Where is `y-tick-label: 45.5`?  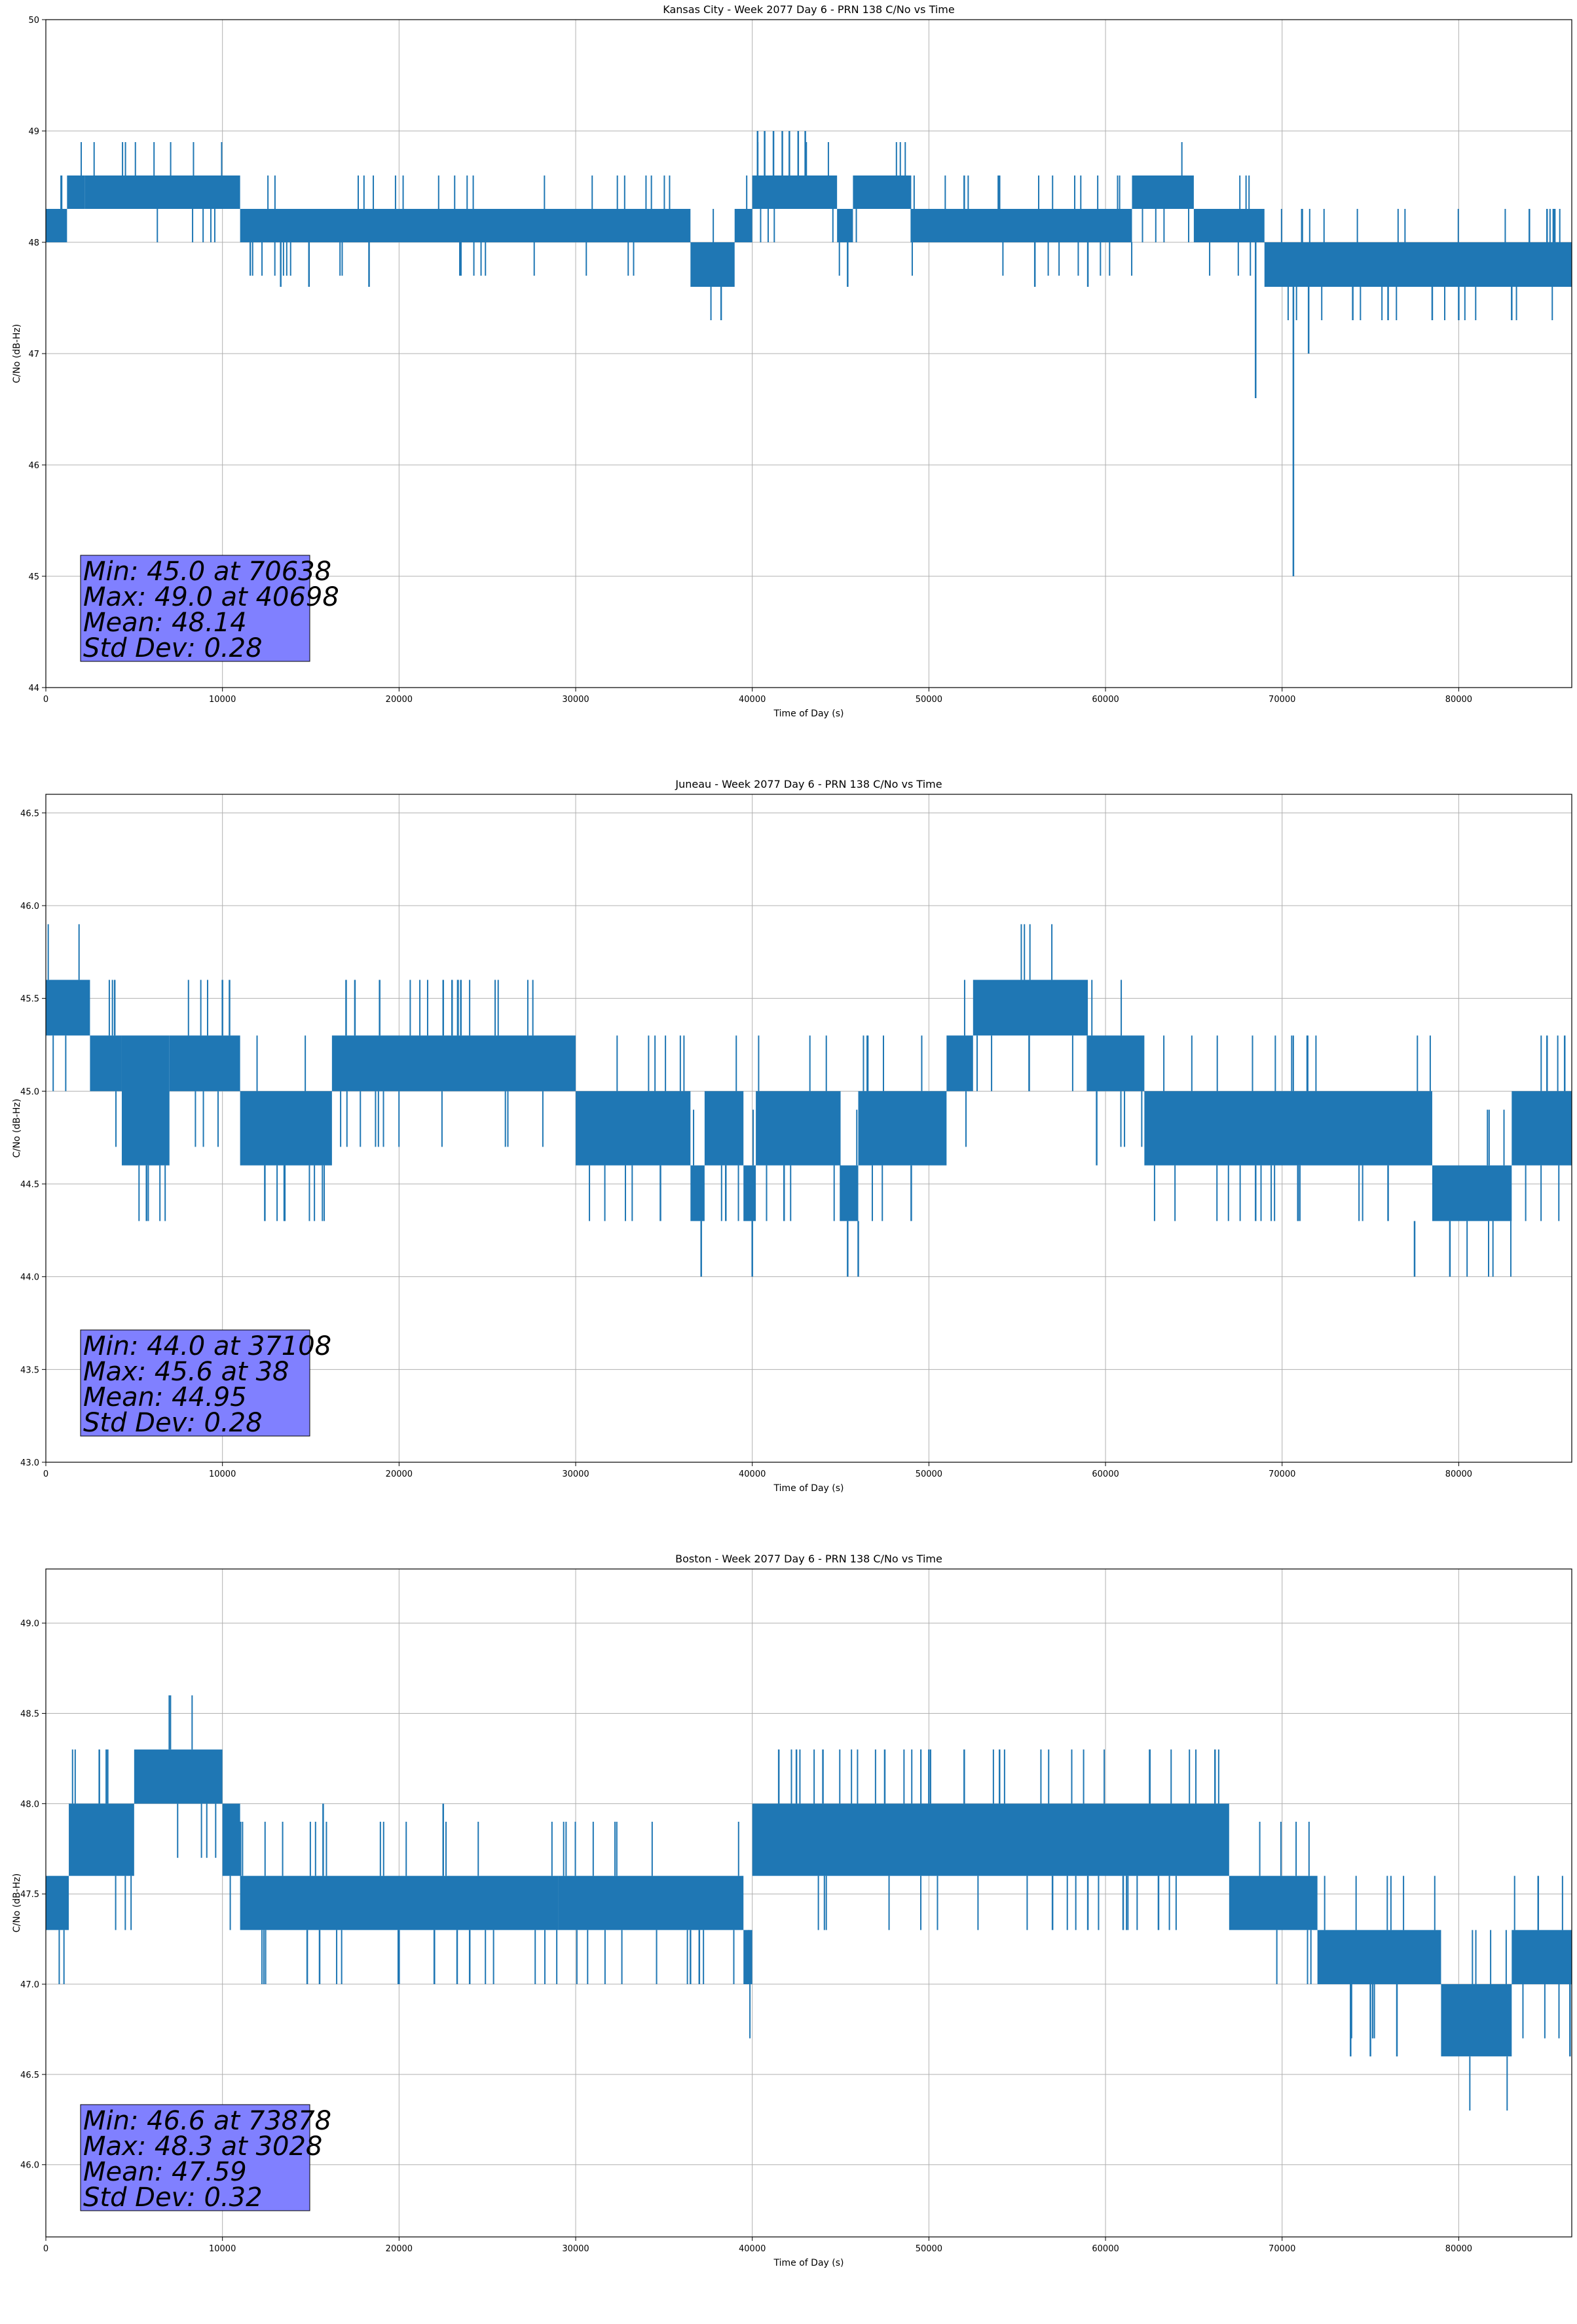
y-tick-label: 45.5 is located at coordinates (29, 1000).